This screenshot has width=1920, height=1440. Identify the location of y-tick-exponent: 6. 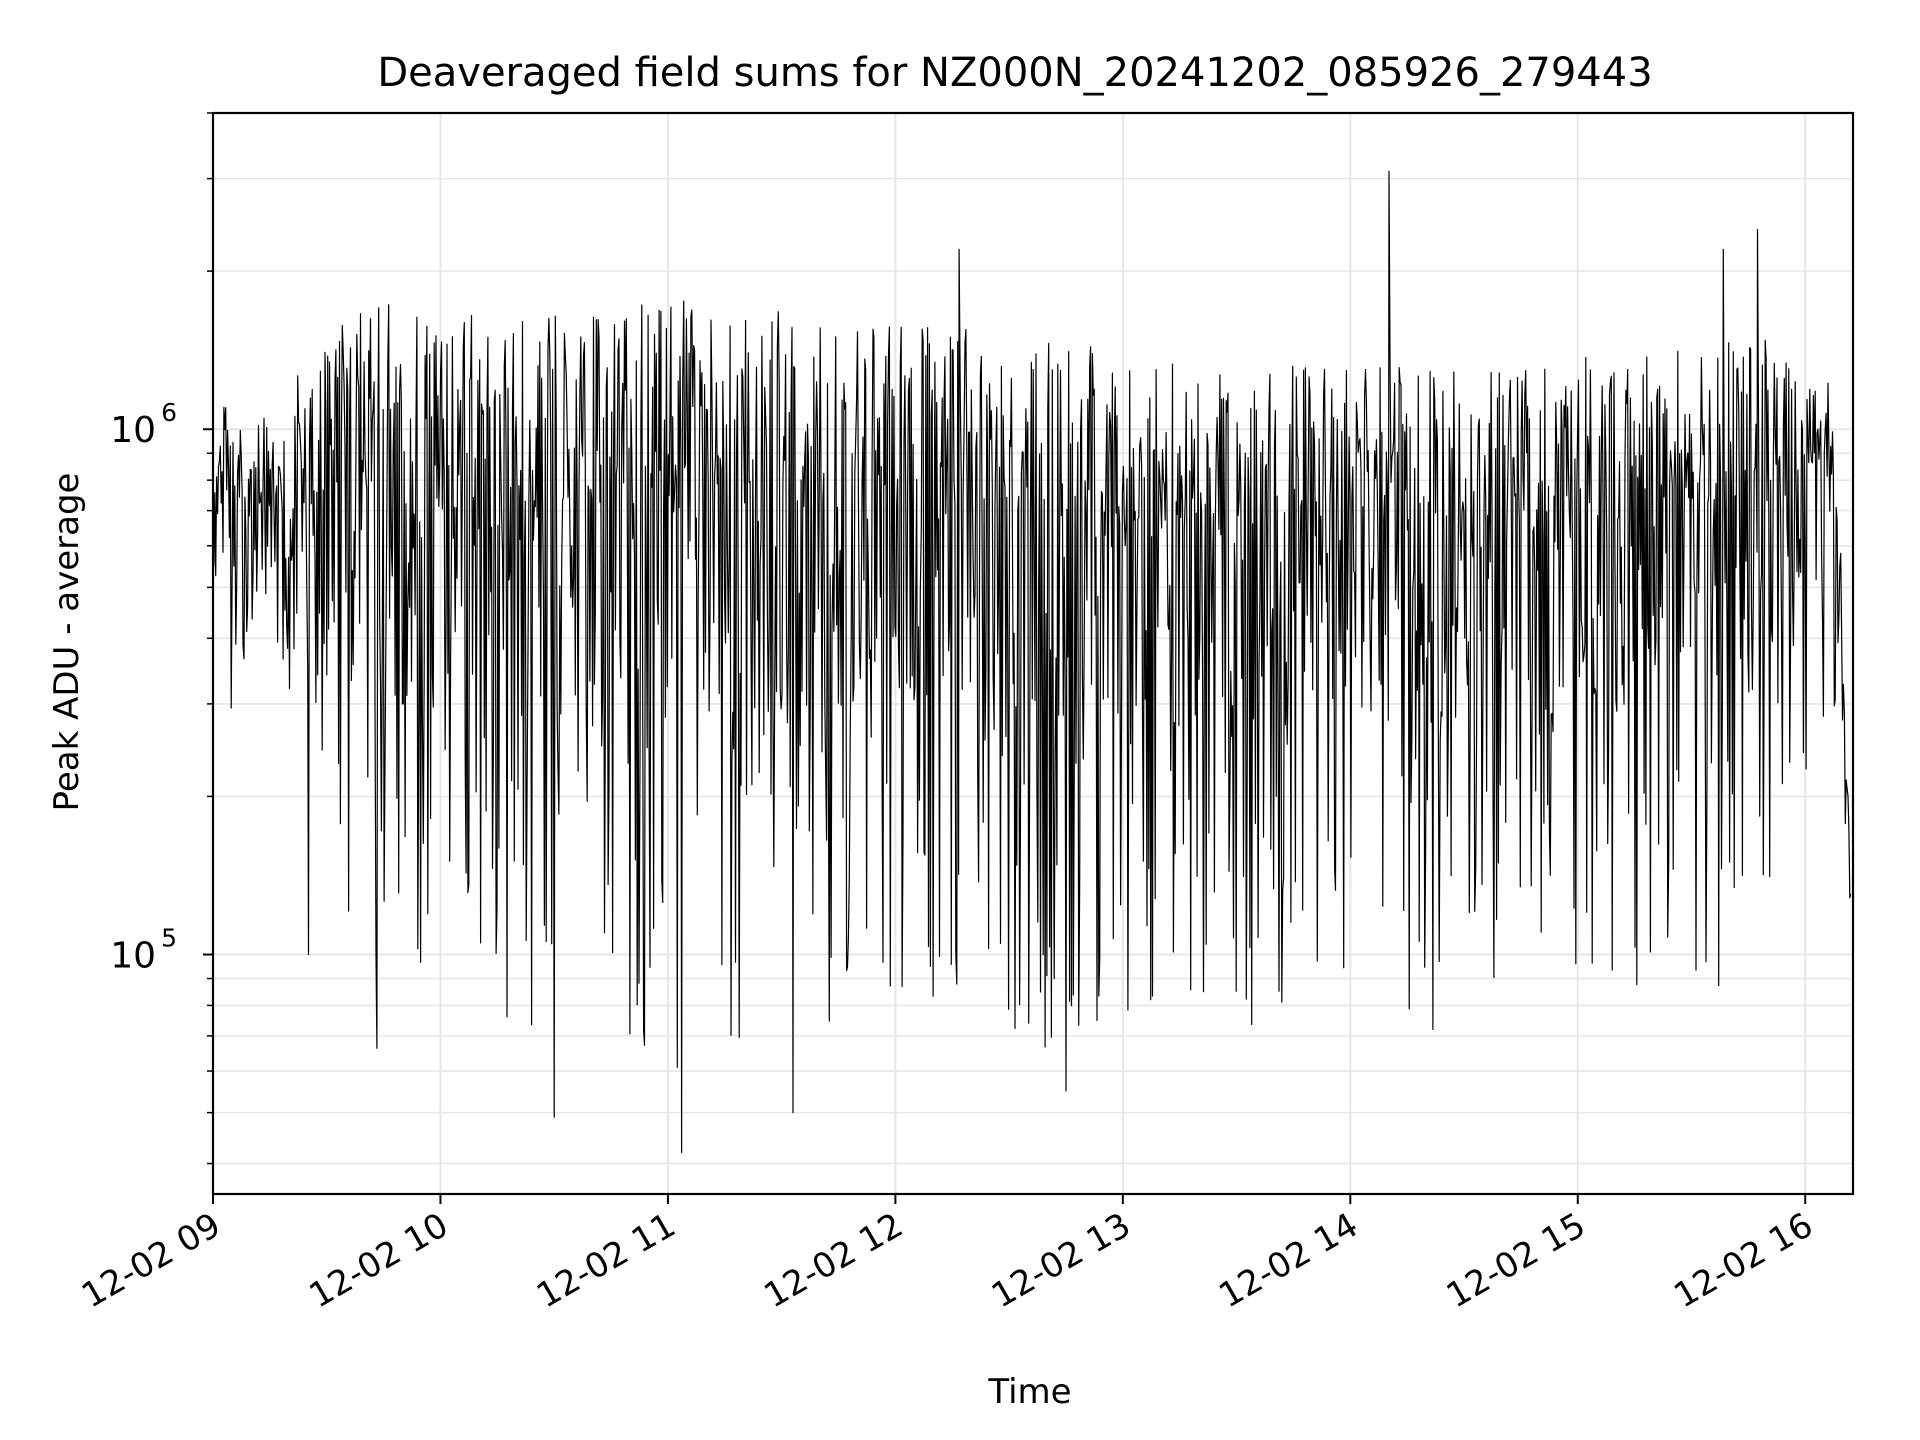
(169, 412).